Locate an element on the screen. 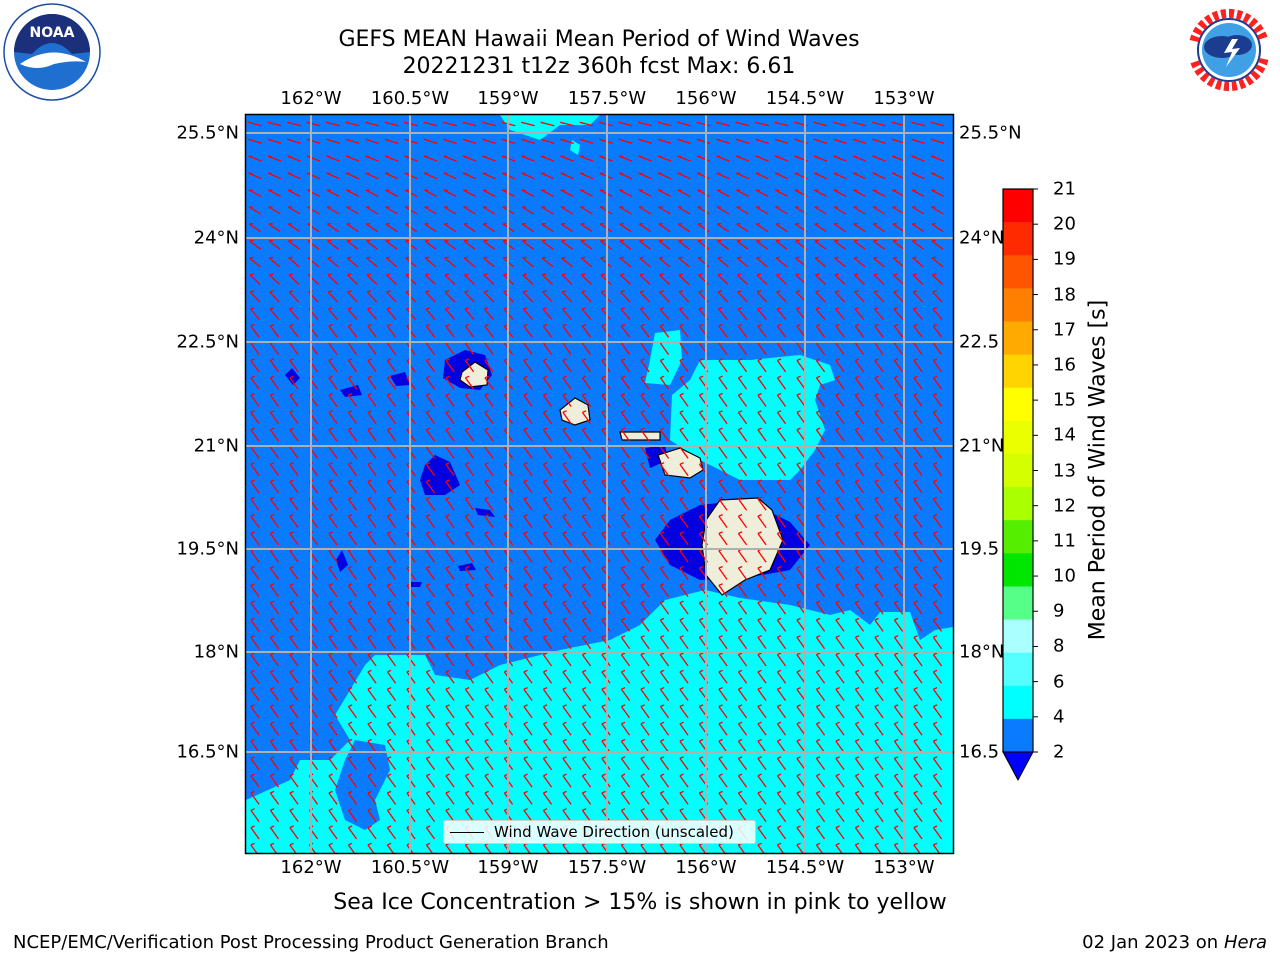  top-axis-label: 162°W is located at coordinates (311, 98).